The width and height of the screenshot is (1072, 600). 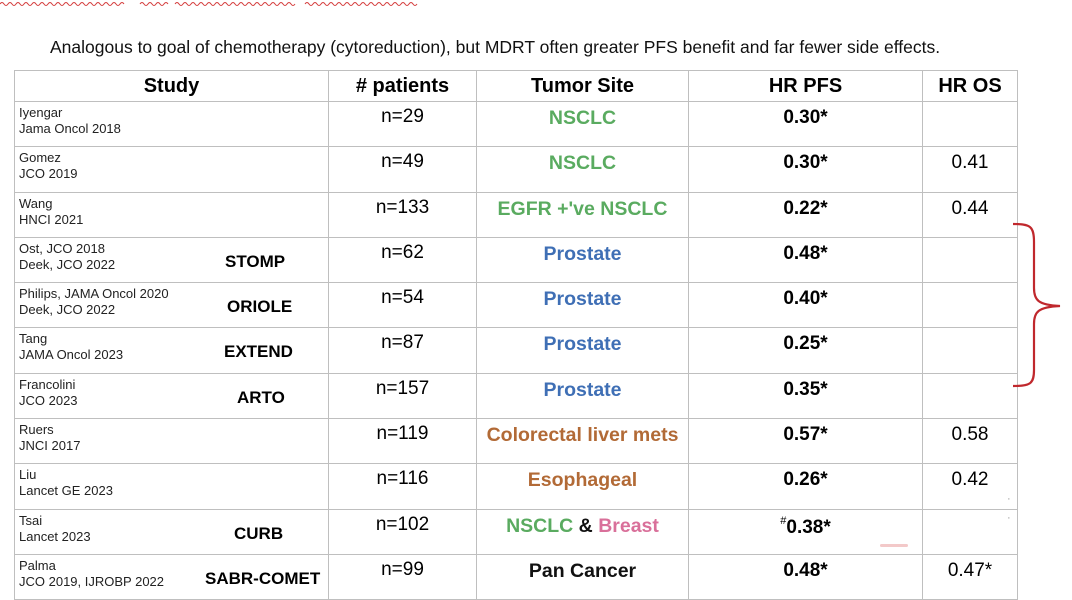 I want to click on prostate-group-brace, so click(x=1036, y=305).